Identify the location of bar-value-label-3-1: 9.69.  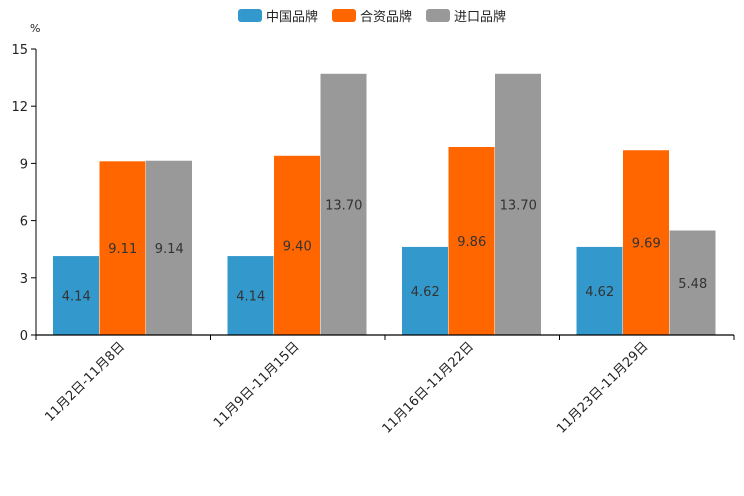
(646, 244).